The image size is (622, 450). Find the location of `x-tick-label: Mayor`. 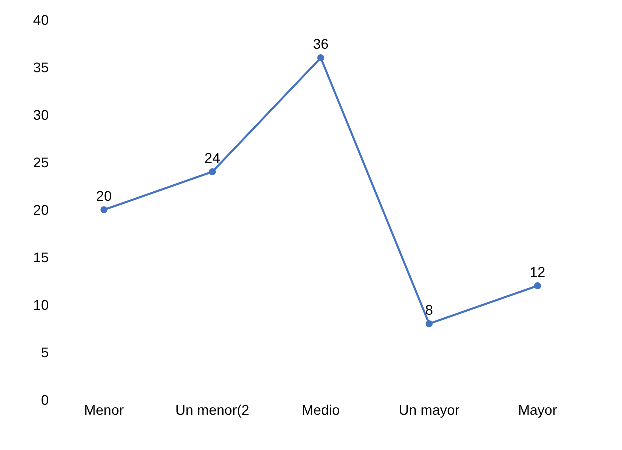

x-tick-label: Mayor is located at coordinates (538, 410).